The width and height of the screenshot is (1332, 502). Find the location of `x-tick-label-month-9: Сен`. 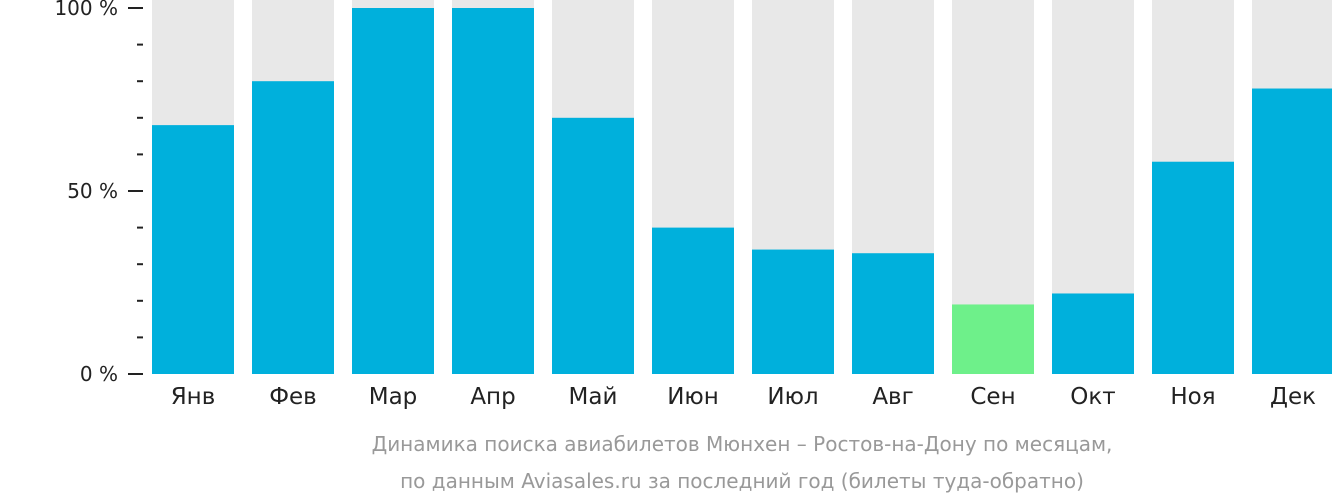

x-tick-label-month-9: Сен is located at coordinates (992, 397).